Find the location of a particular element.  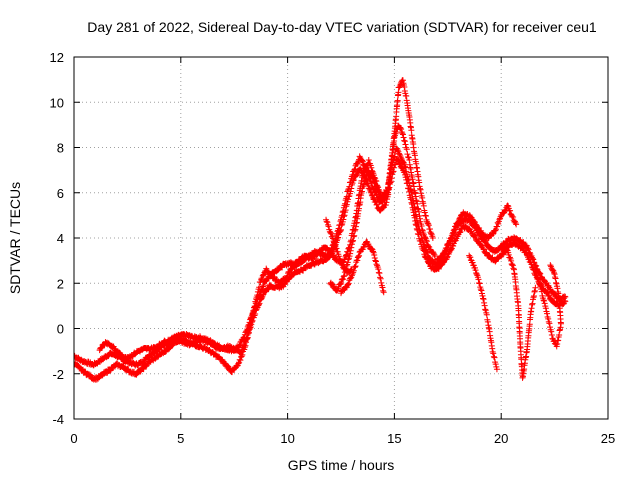

x-tick-label: 10 is located at coordinates (287, 438).